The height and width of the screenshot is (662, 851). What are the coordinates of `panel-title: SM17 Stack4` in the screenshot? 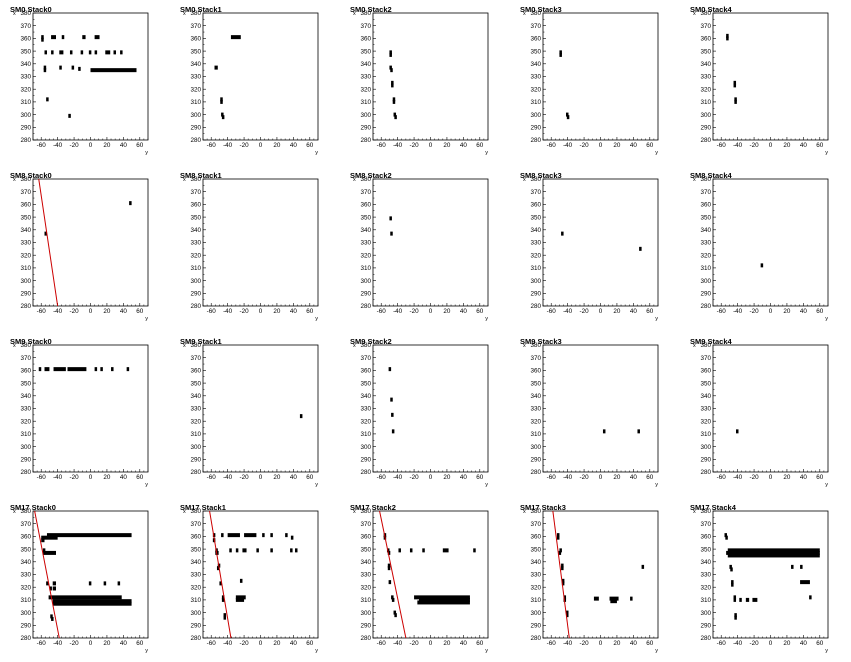 It's located at (713, 507).